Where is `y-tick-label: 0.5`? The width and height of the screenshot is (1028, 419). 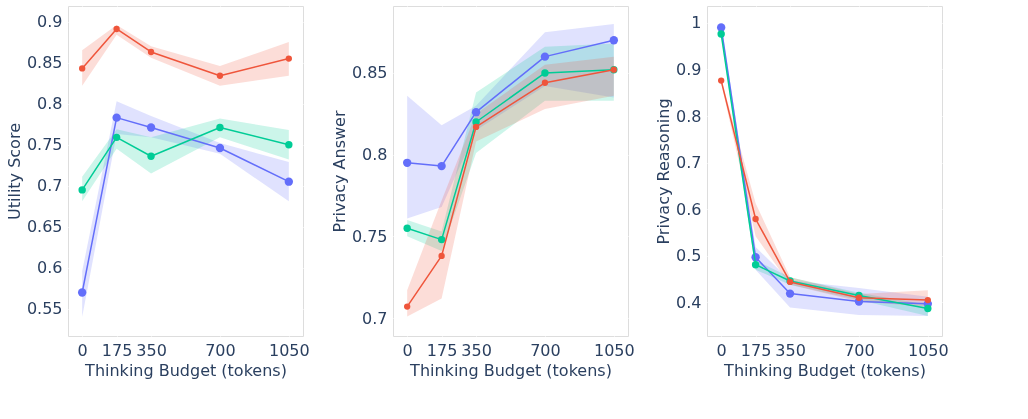
y-tick-label: 0.5 is located at coordinates (689, 256).